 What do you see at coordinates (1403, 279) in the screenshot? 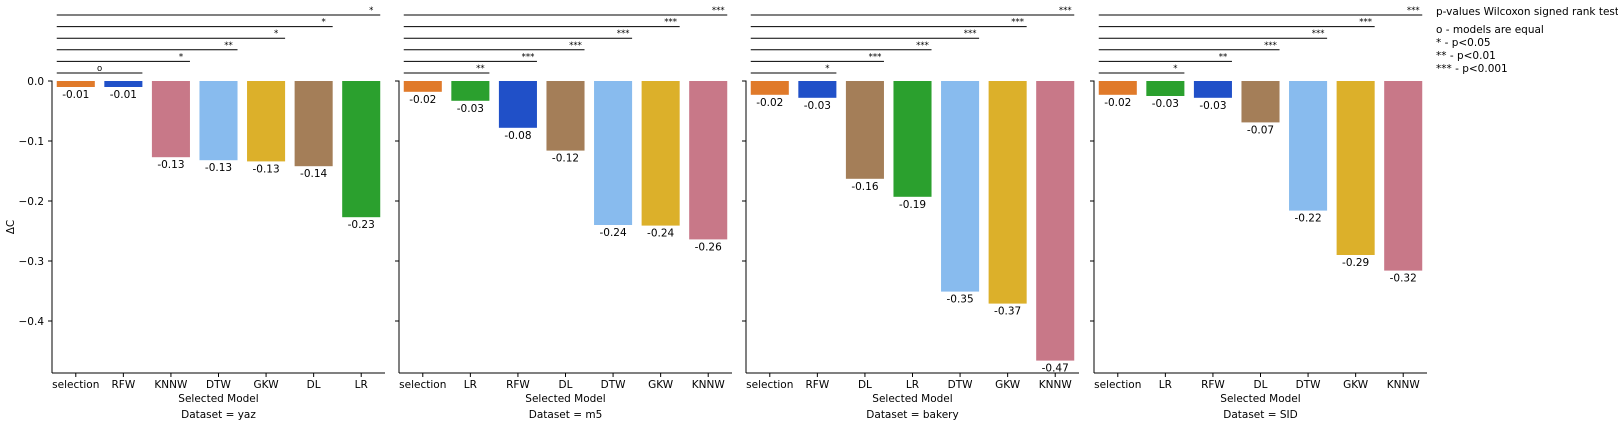
I see `bar-value-label: -0.32` at bounding box center [1403, 279].